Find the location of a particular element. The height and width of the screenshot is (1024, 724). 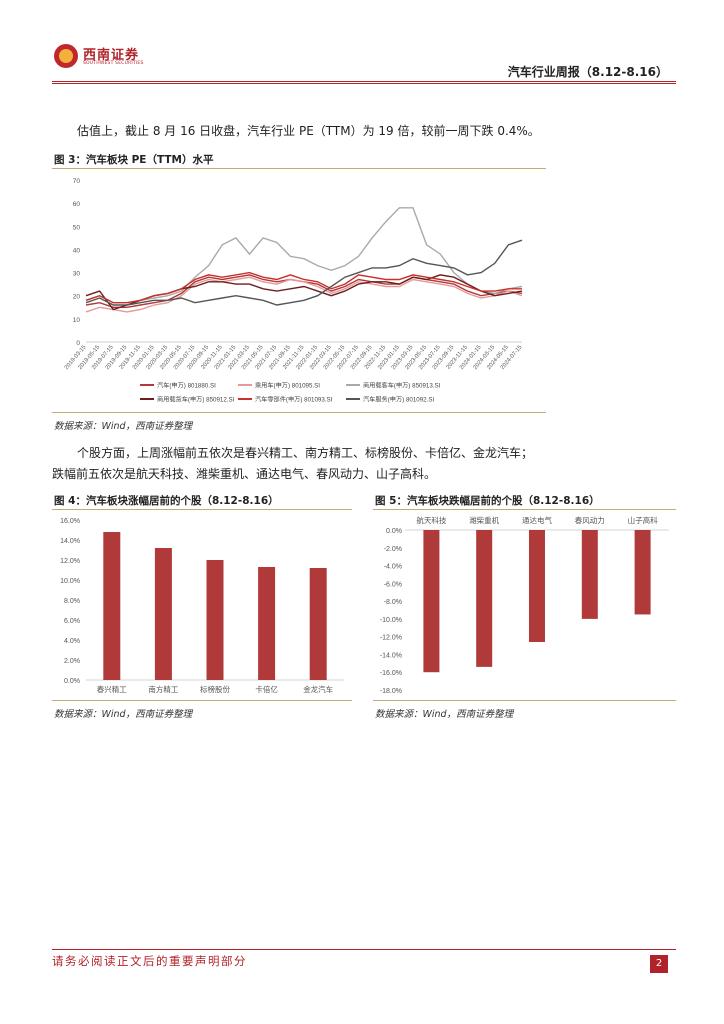

header-divider is located at coordinates (364, 81).